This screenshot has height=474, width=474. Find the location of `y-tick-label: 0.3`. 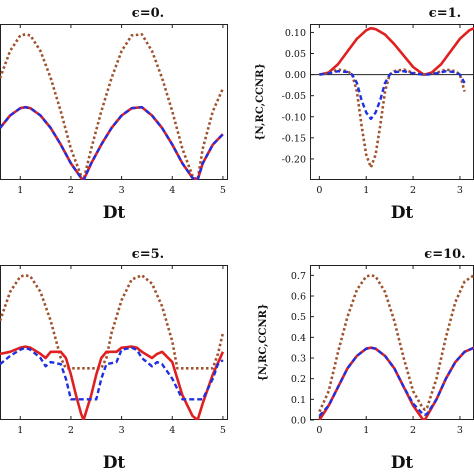

y-tick-label: 0.3 is located at coordinates (298, 359).